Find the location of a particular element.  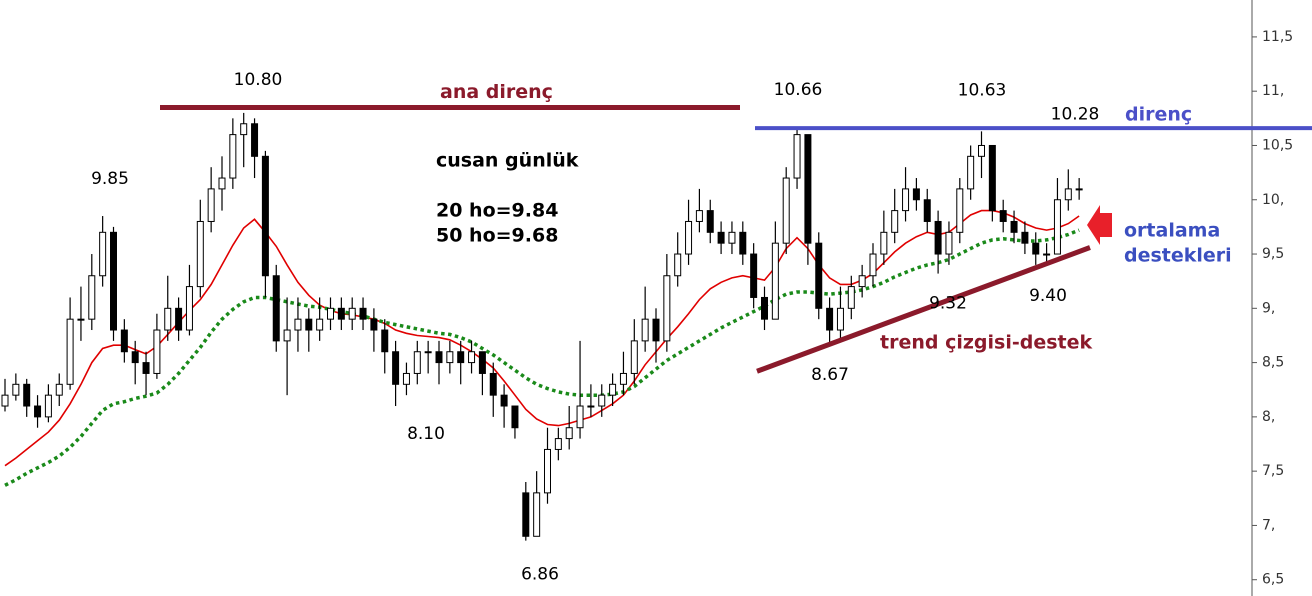

y-tick-label: 10, is located at coordinates (1273, 200).